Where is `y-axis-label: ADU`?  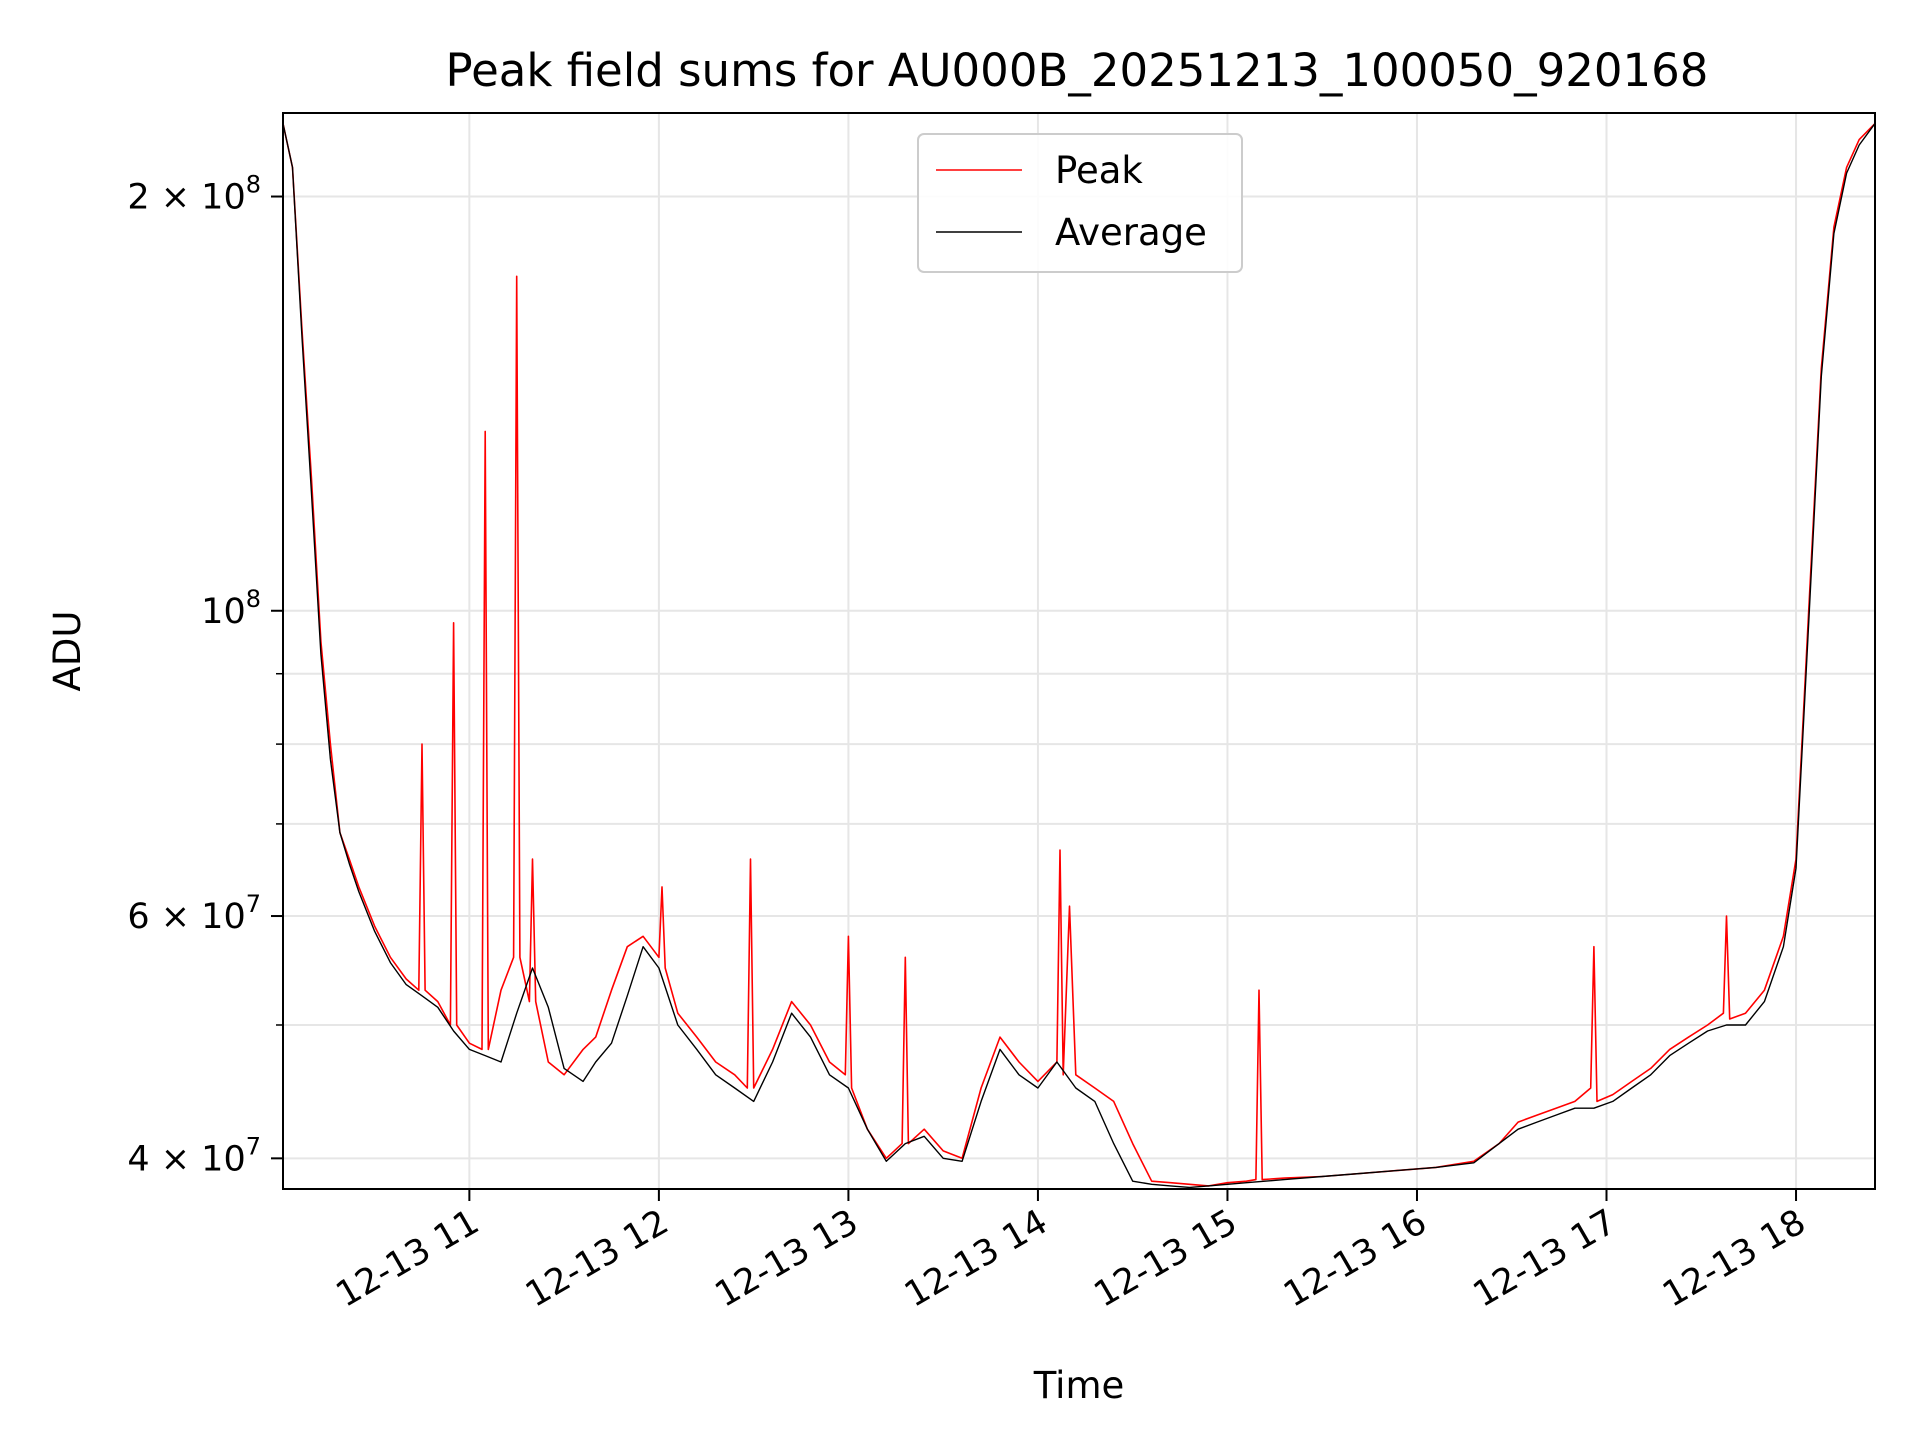 y-axis-label: ADU is located at coordinates (67, 651).